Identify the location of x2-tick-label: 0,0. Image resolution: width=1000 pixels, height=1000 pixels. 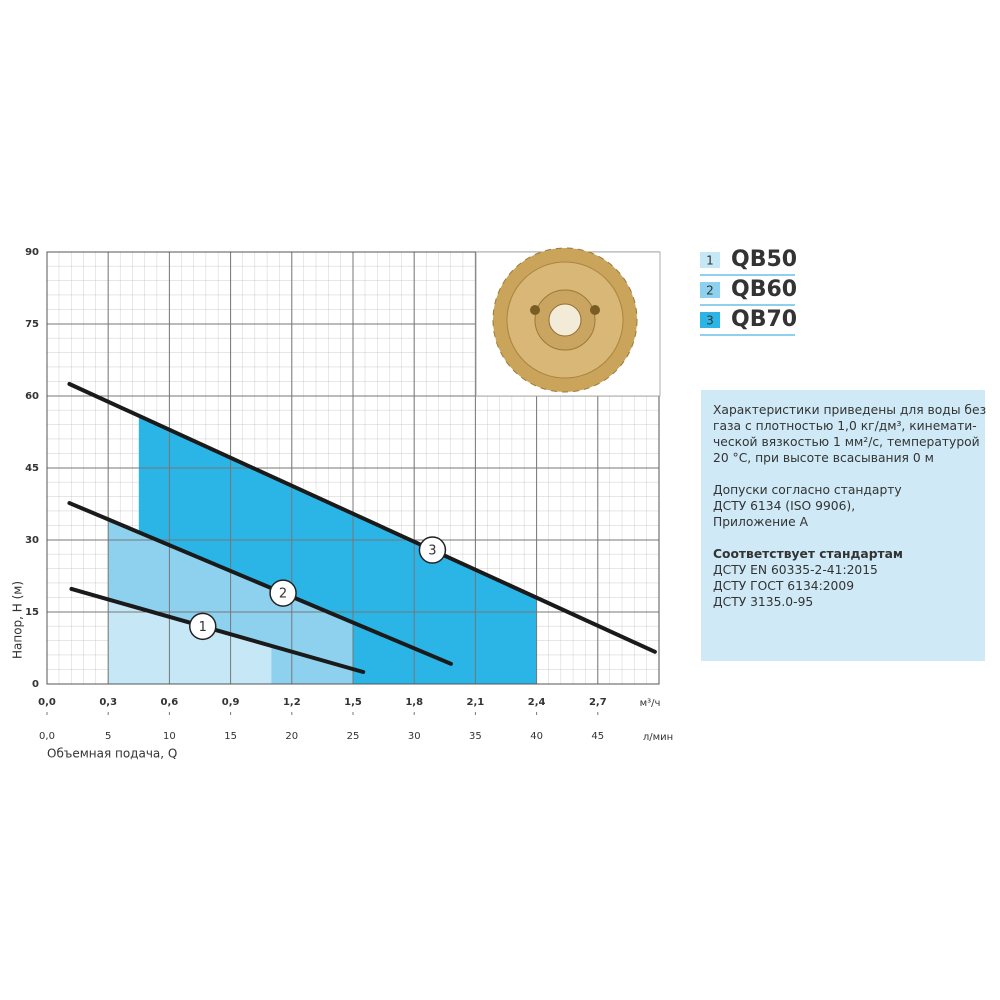
(47, 736).